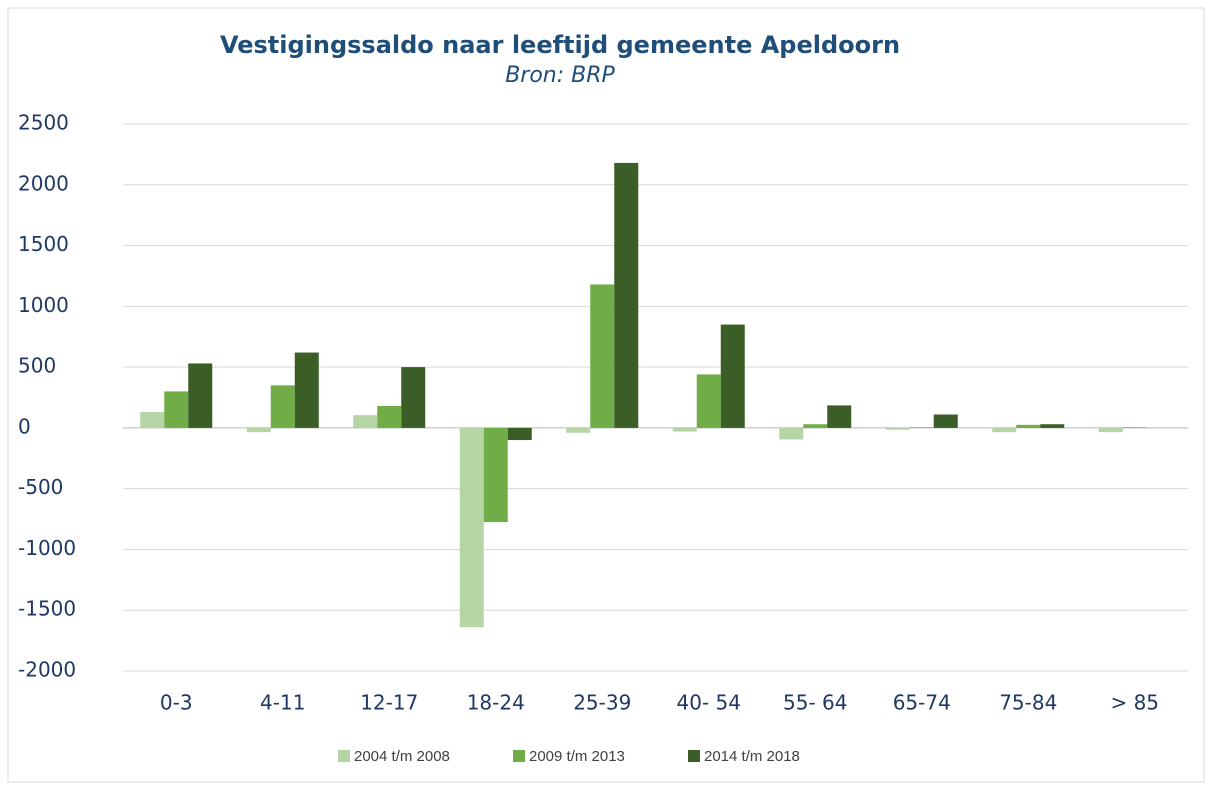 Image resolution: width=1213 pixels, height=790 pixels. I want to click on y-tick-label: 2500, so click(43, 123).